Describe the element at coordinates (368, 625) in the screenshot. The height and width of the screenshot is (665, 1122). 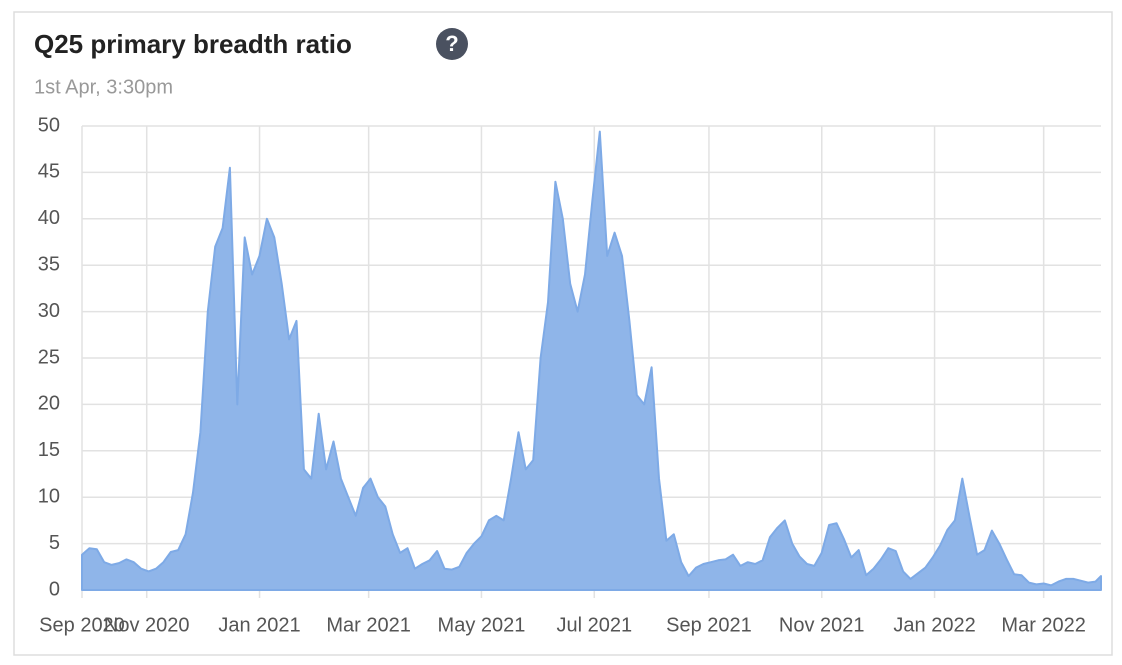
I see `x-tick-label: Mar 2021` at that location.